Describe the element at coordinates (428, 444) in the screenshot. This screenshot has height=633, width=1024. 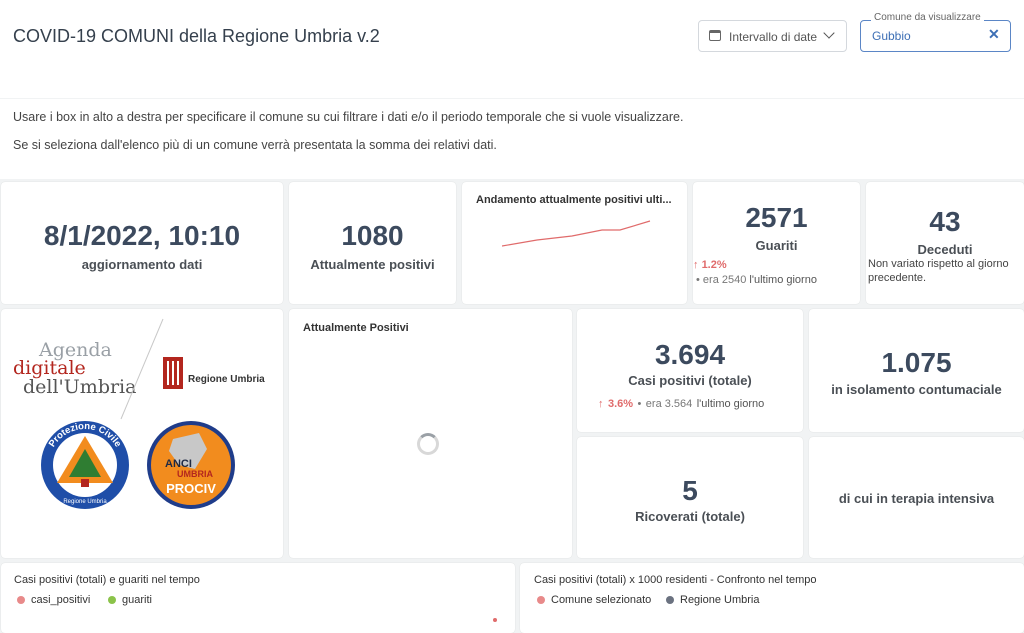
I see `loading-spinner-icon` at that location.